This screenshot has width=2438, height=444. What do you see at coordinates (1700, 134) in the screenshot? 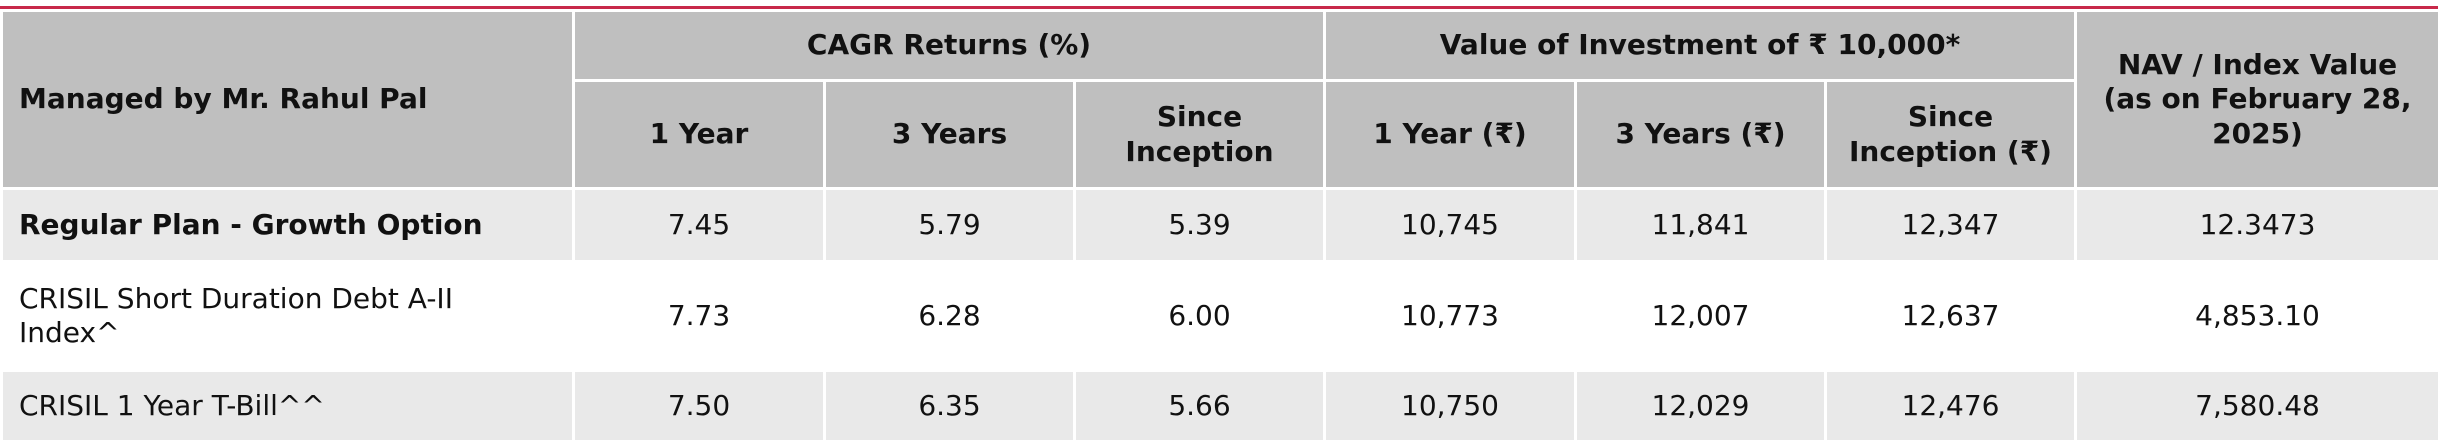
I see `column-header: 3 Years (₹)` at bounding box center [1700, 134].